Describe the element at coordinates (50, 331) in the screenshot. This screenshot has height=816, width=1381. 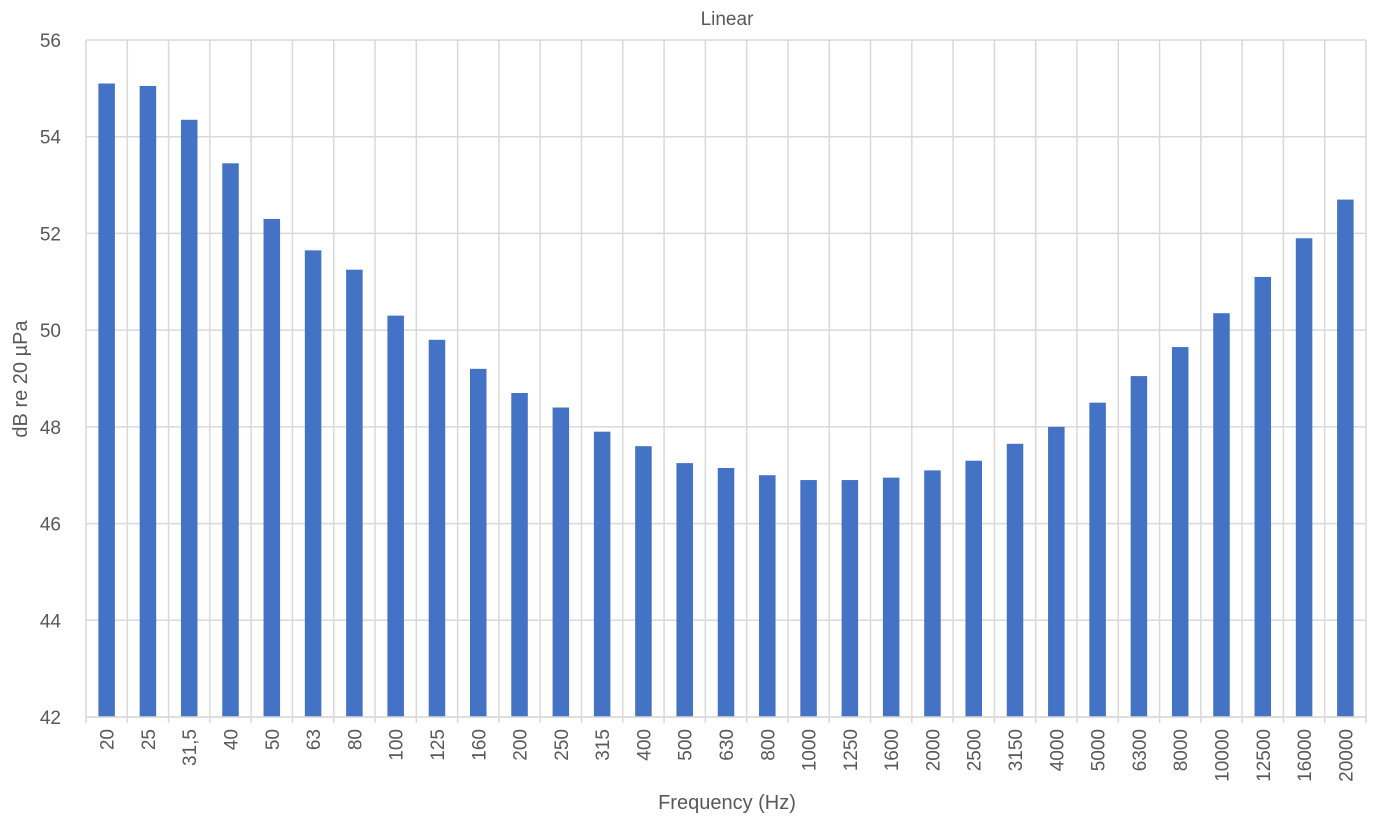
I see `y-tick-label: 50` at that location.